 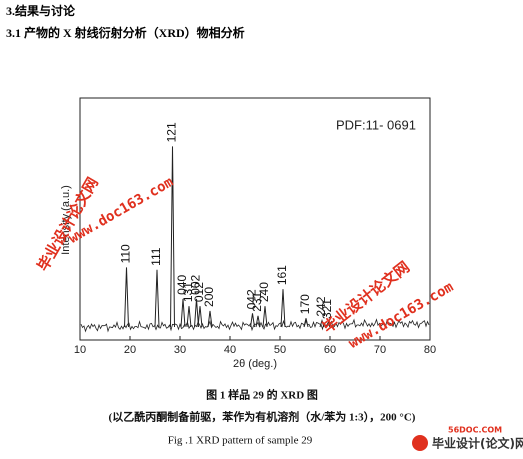 I want to click on logo-text: 毕业设计(论文)网, so click(x=477, y=443).